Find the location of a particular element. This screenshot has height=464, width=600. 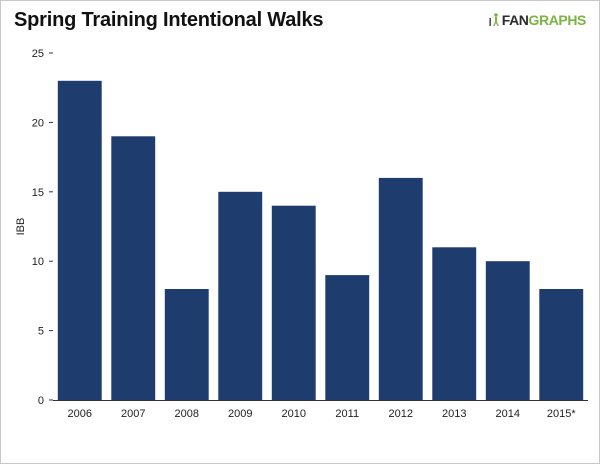

x-tick-label: 2015* is located at coordinates (561, 414).